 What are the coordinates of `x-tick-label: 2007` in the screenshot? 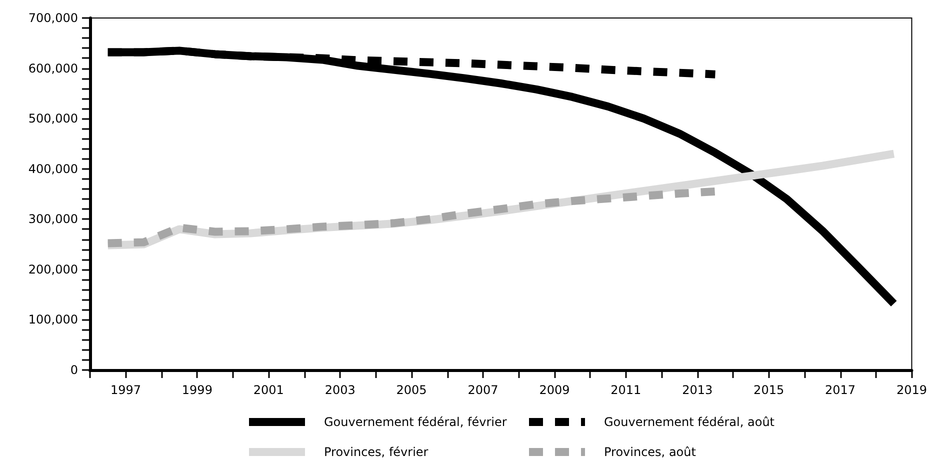 It's located at (483, 390).